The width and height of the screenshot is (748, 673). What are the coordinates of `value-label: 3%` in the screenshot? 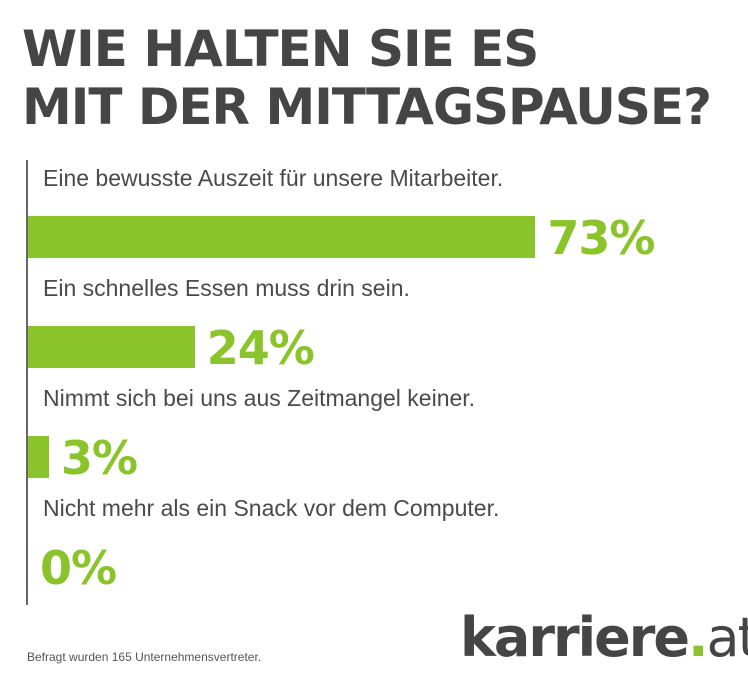 It's located at (99, 458).